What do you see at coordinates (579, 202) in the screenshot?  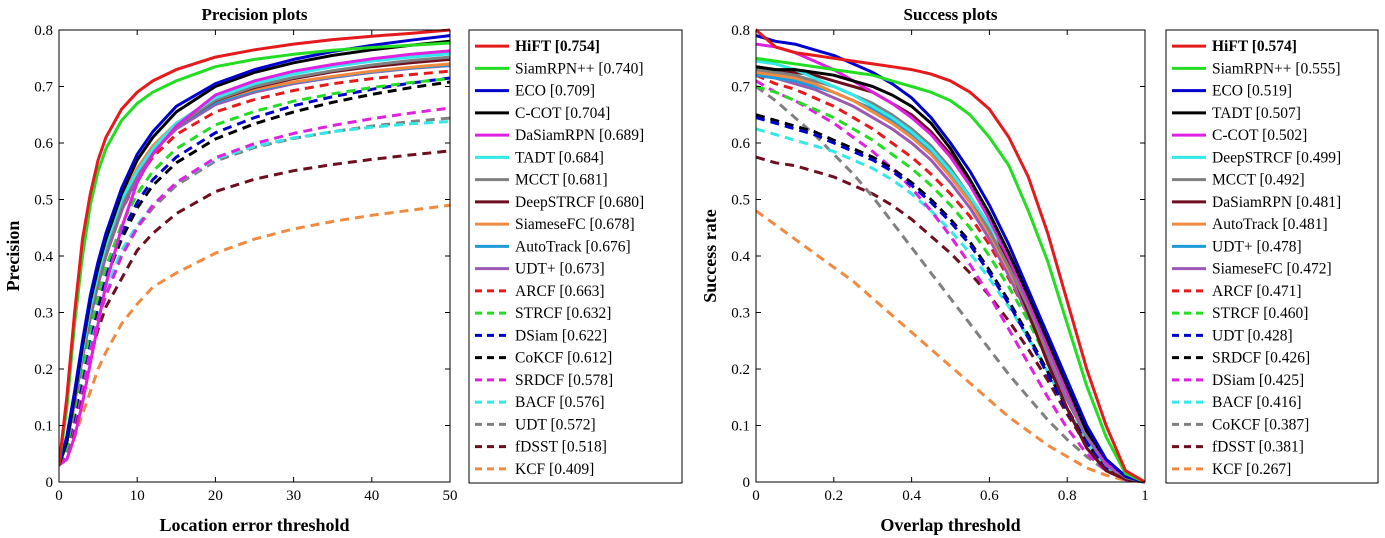 I see `precision-legend-label-7: DeepSTRCF [0.680]` at bounding box center [579, 202].